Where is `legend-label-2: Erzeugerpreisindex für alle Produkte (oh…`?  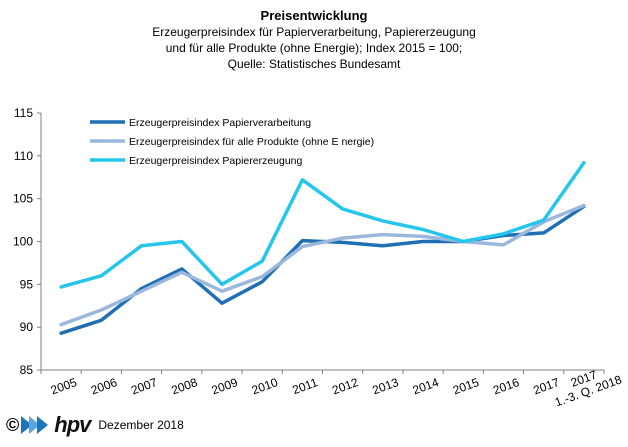
legend-label-2: Erzeugerpreisindex für alle Produkte (oh… is located at coordinates (251, 142).